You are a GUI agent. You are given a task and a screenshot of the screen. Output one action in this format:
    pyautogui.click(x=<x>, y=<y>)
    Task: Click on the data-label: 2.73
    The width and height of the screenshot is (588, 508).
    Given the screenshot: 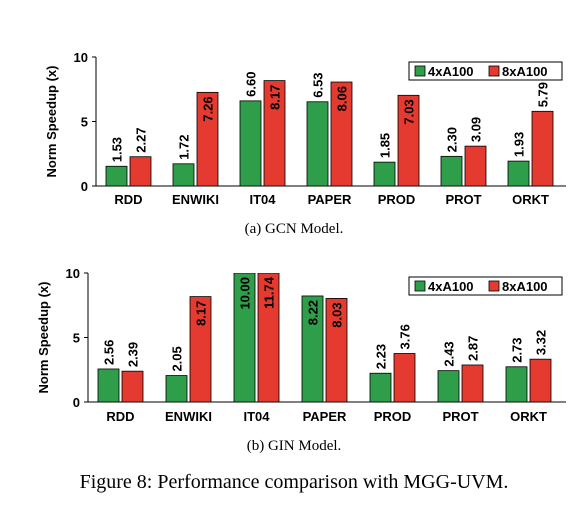 What is the action you would take?
    pyautogui.click(x=517, y=349)
    